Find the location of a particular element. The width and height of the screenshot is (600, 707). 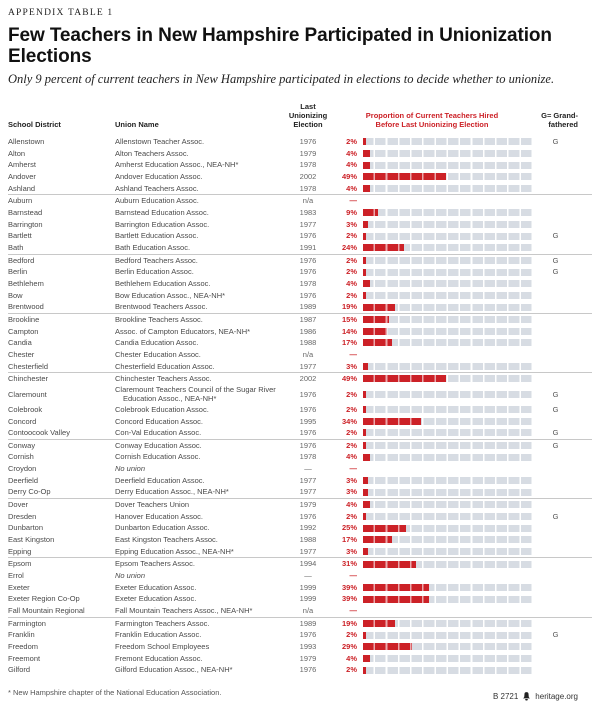

percent-label: 15% is located at coordinates (349, 319).